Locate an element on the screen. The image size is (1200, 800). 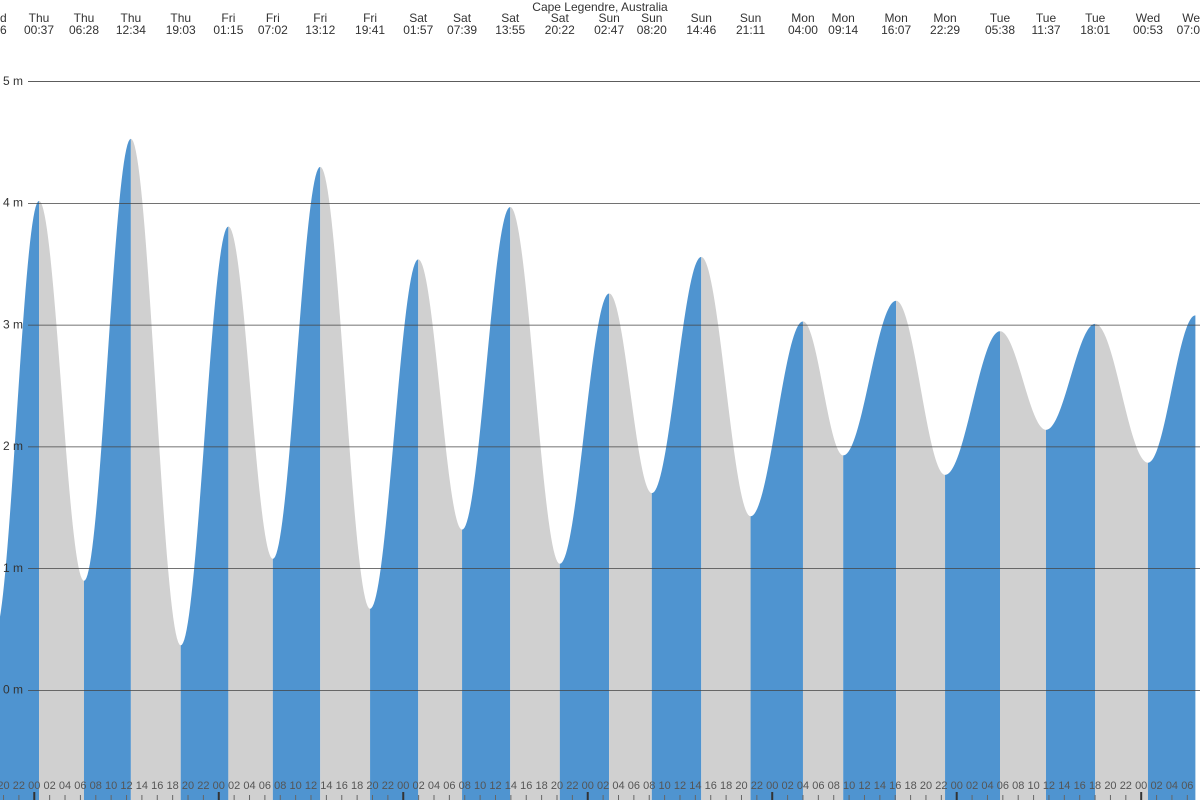
extreme-time: 09:14 is located at coordinates (843, 30).